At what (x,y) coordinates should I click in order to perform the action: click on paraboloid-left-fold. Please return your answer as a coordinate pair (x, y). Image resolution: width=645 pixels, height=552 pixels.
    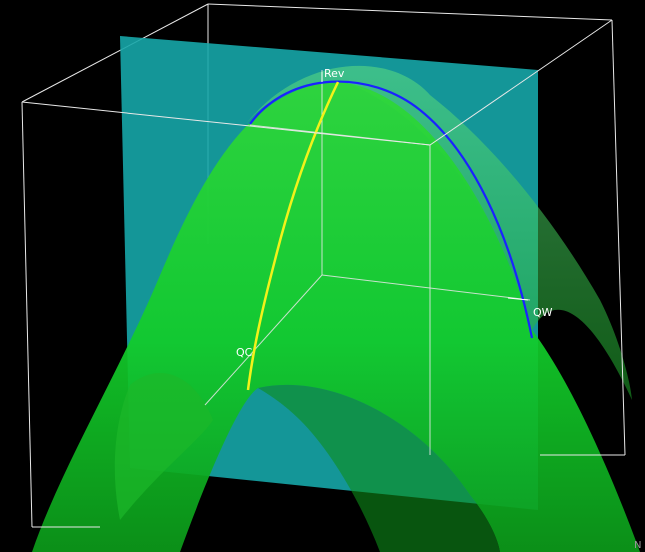
    Looking at the image, I should click on (163, 446).